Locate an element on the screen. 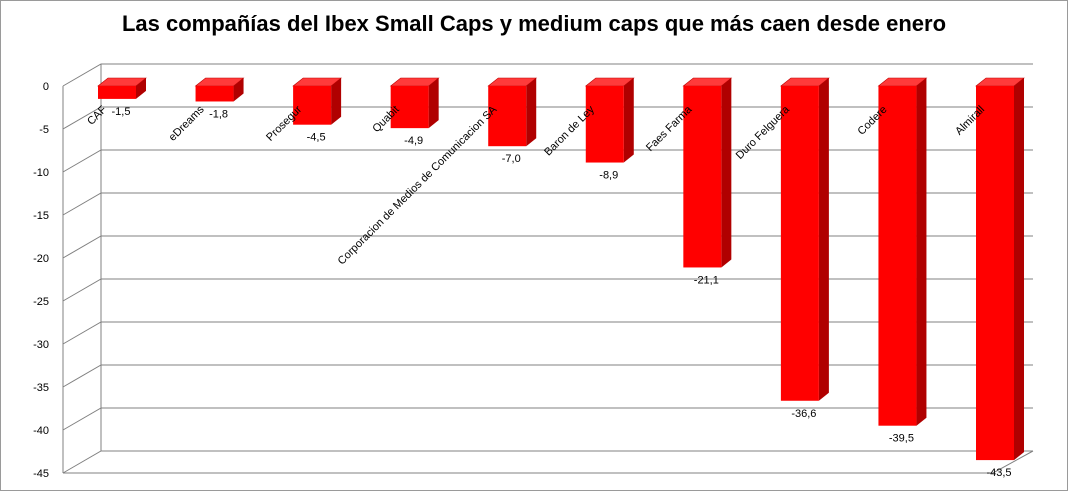 This screenshot has width=1068, height=491. data-label: -7,0 is located at coordinates (511, 159).